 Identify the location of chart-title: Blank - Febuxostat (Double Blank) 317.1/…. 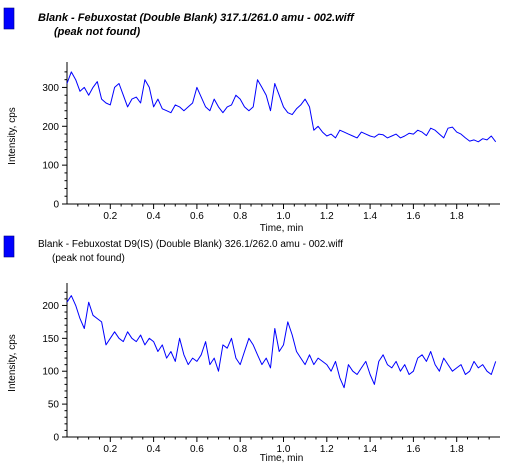
(196, 18).